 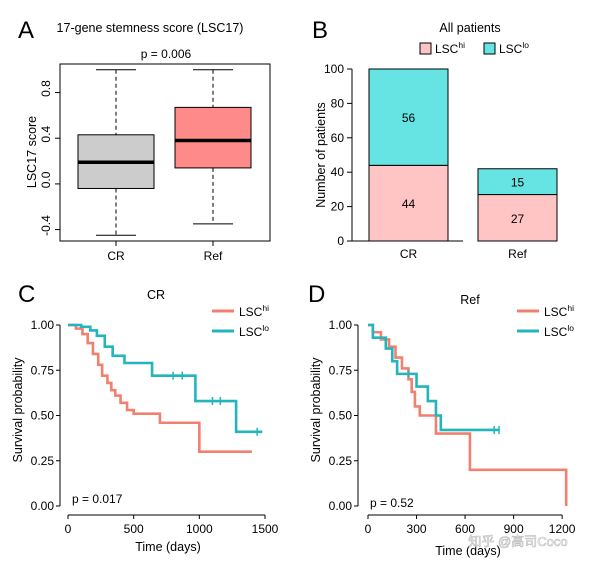 I want to click on panel-d-curve-lo, so click(x=434, y=377).